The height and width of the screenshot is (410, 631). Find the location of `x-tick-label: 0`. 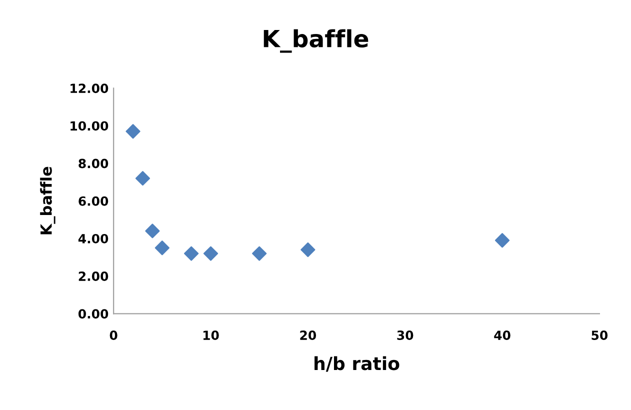

x-tick-label: 0 is located at coordinates (114, 335).